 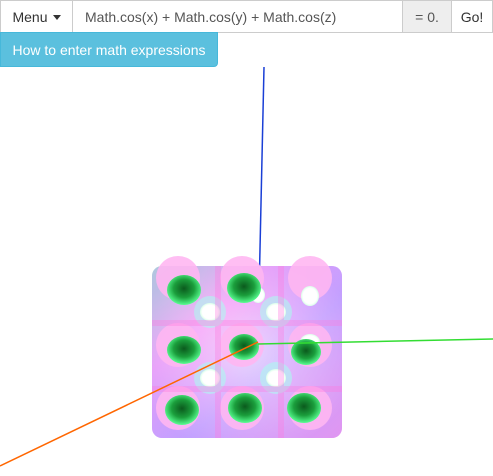 What do you see at coordinates (427, 16) in the screenshot?
I see `equals-addon: = 0.` at bounding box center [427, 16].